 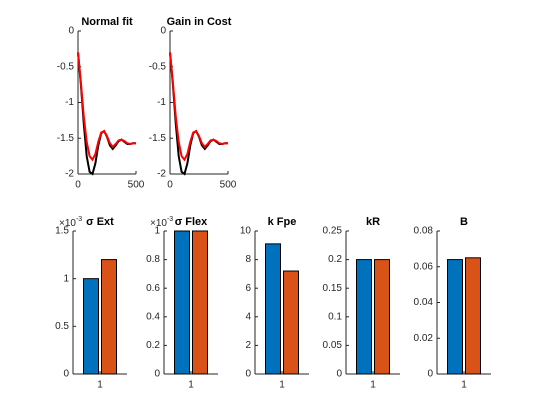 What do you see at coordinates (199, 22) in the screenshot?
I see `chart-title: Gain in Cost` at bounding box center [199, 22].